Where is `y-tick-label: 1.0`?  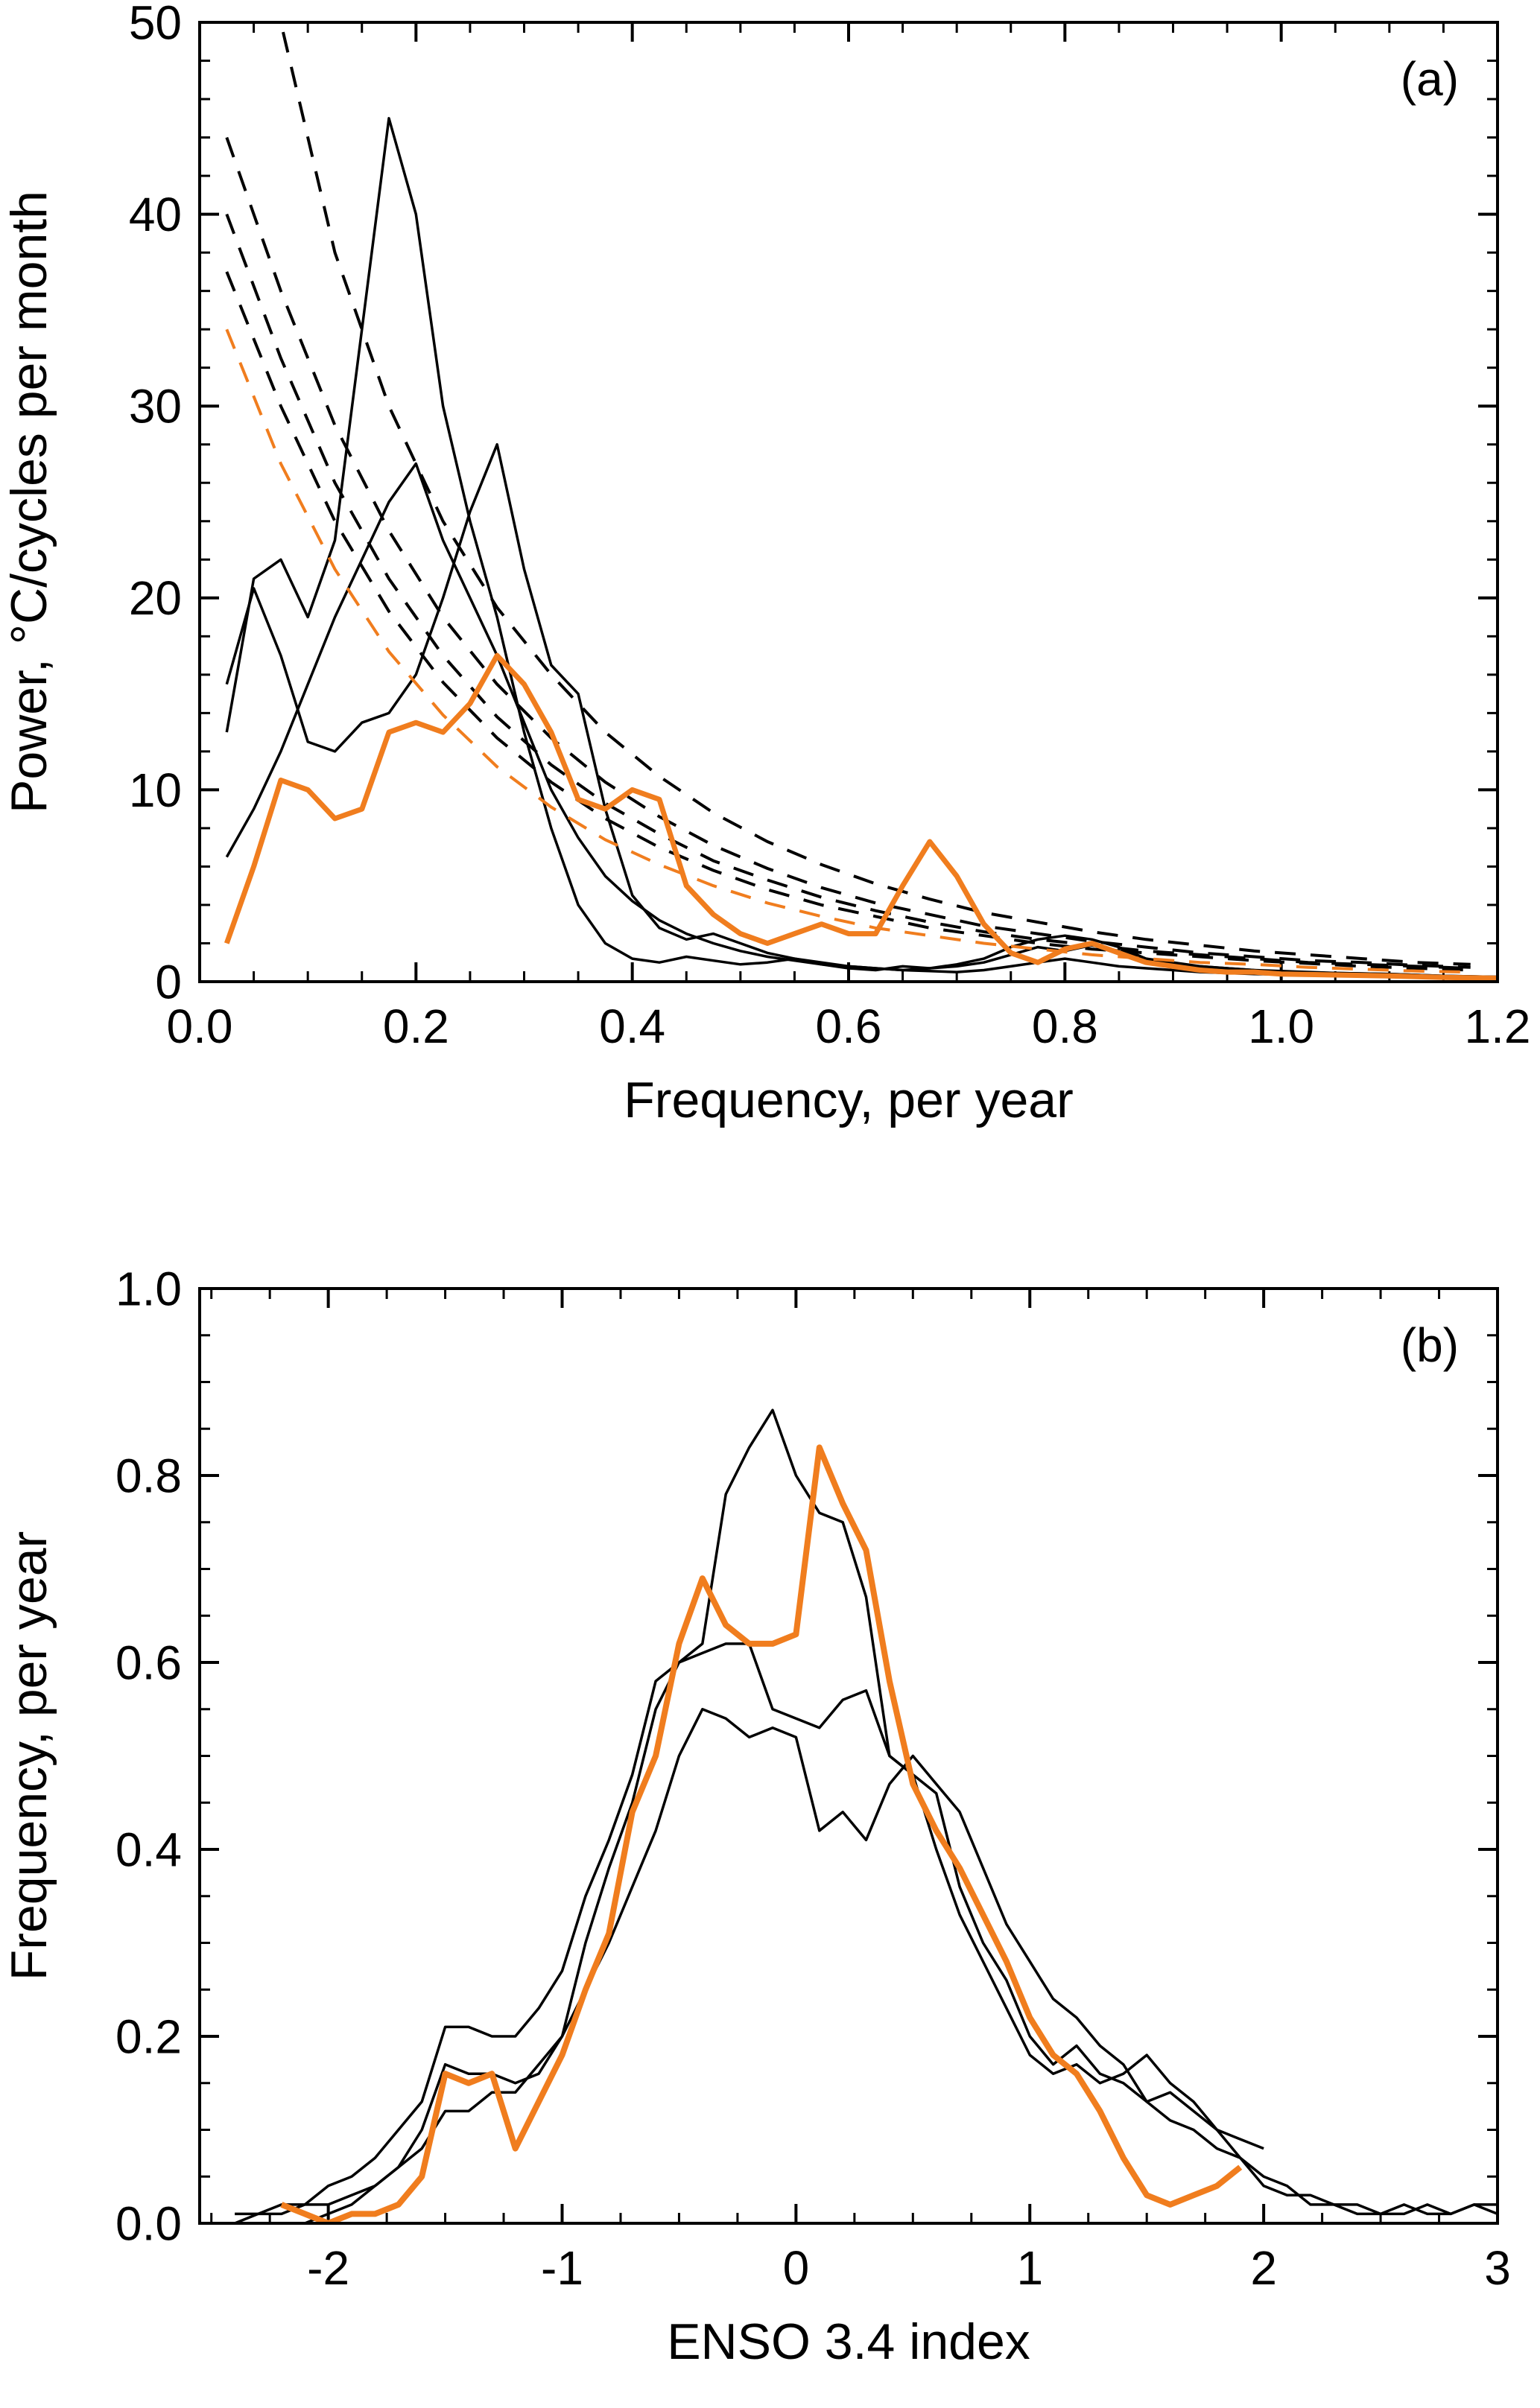 y-tick-label: 1.0 is located at coordinates (148, 1289).